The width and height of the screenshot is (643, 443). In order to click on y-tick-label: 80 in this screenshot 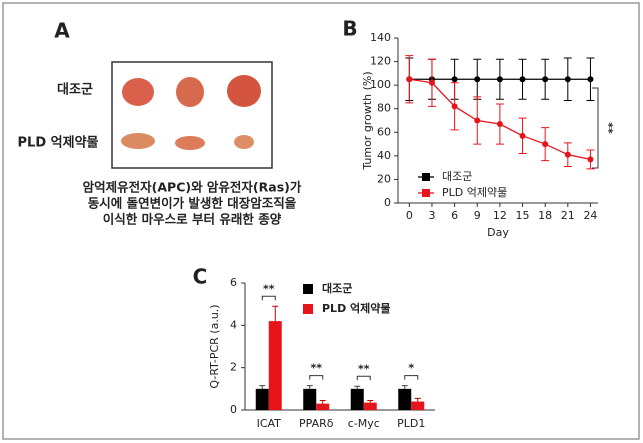, I will do `click(384, 108)`.